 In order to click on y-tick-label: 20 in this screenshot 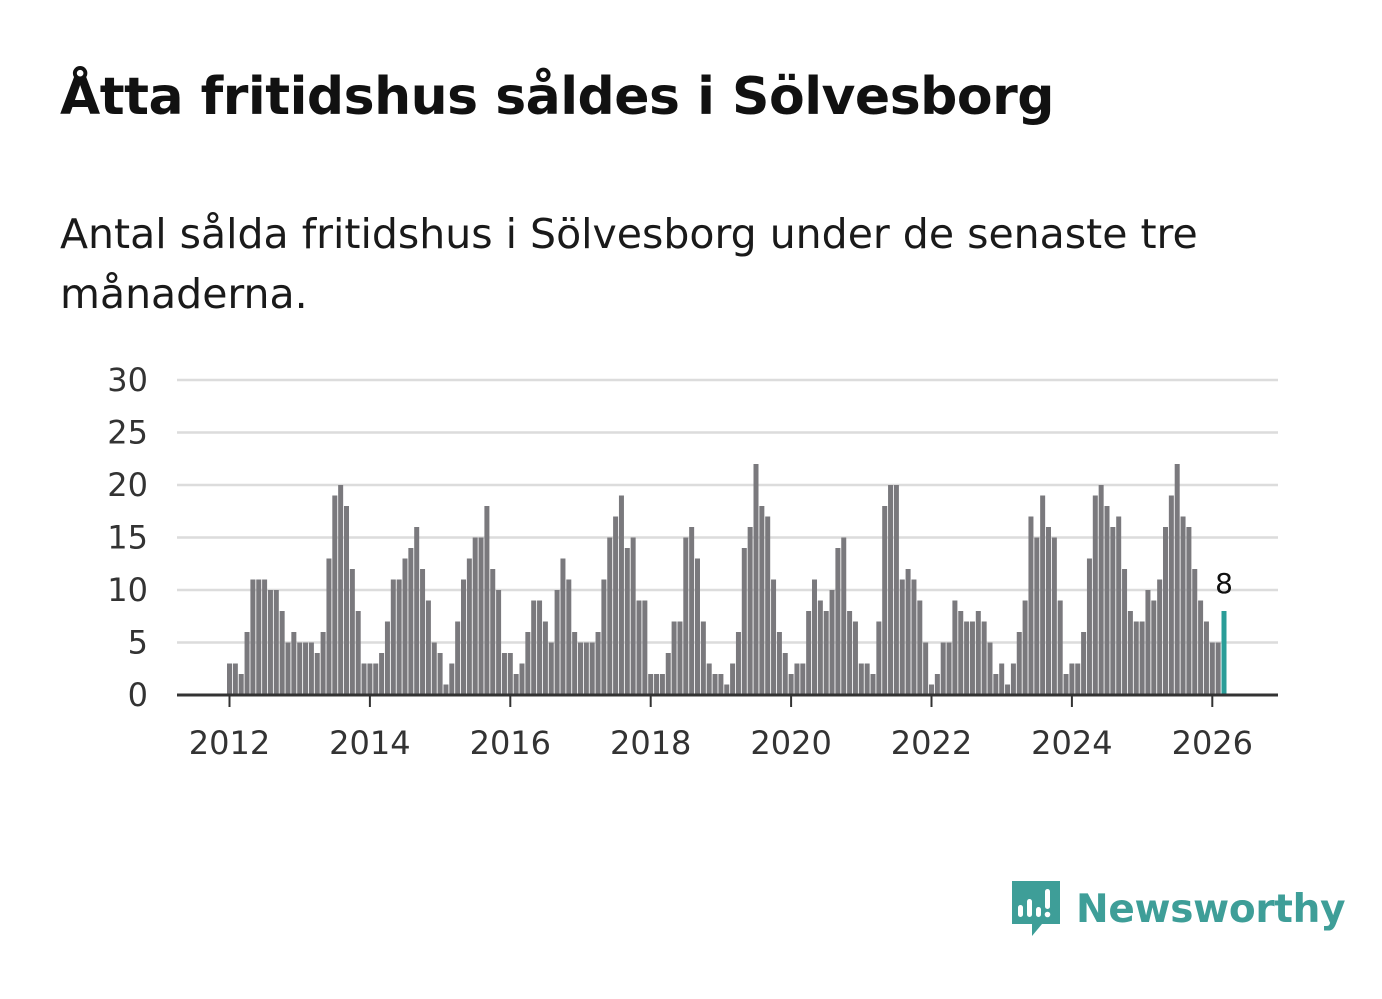, I will do `click(127, 485)`.